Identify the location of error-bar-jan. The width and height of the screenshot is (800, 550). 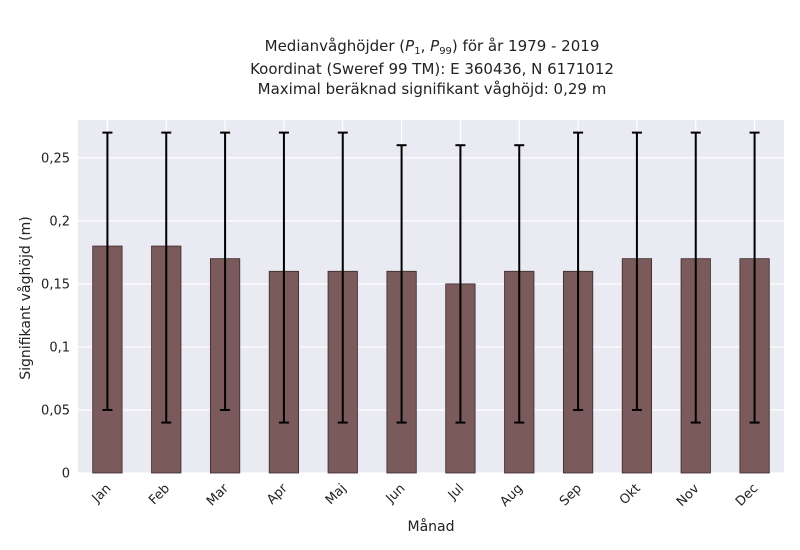
(107, 271).